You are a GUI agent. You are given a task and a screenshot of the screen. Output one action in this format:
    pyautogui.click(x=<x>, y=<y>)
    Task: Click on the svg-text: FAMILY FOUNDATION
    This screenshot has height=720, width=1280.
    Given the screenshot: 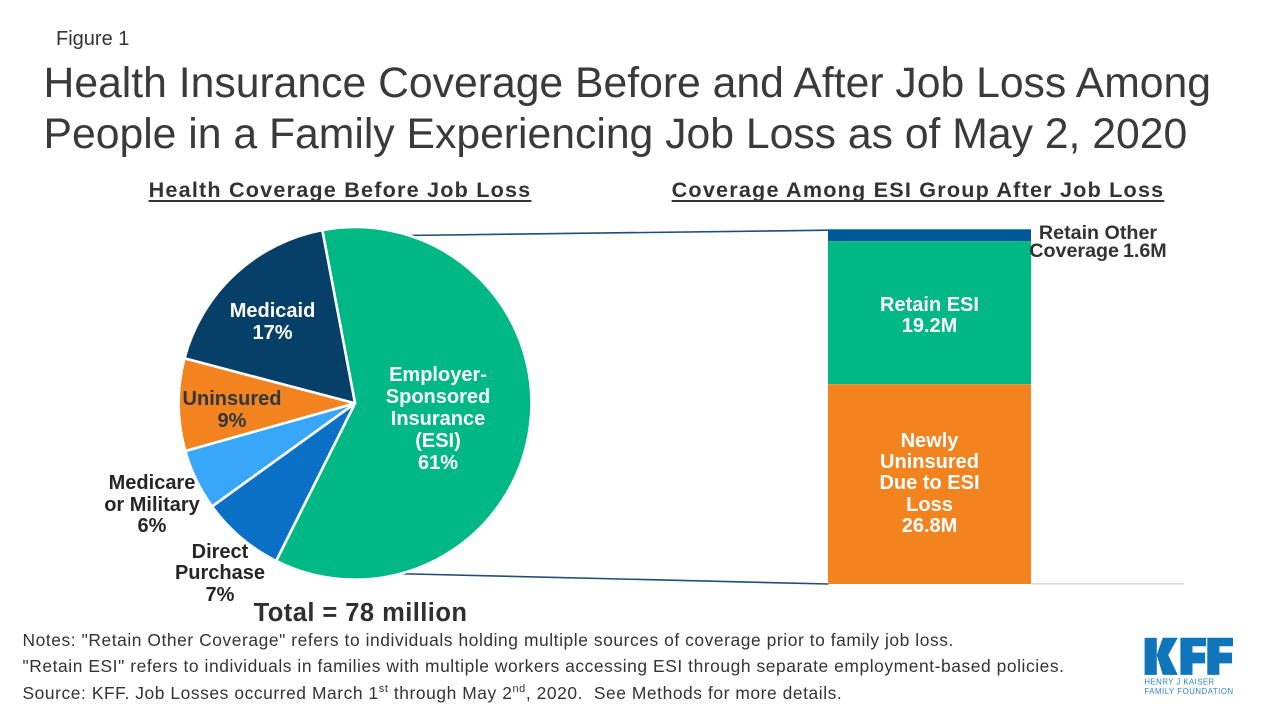 What is the action you would take?
    pyautogui.click(x=1188, y=691)
    